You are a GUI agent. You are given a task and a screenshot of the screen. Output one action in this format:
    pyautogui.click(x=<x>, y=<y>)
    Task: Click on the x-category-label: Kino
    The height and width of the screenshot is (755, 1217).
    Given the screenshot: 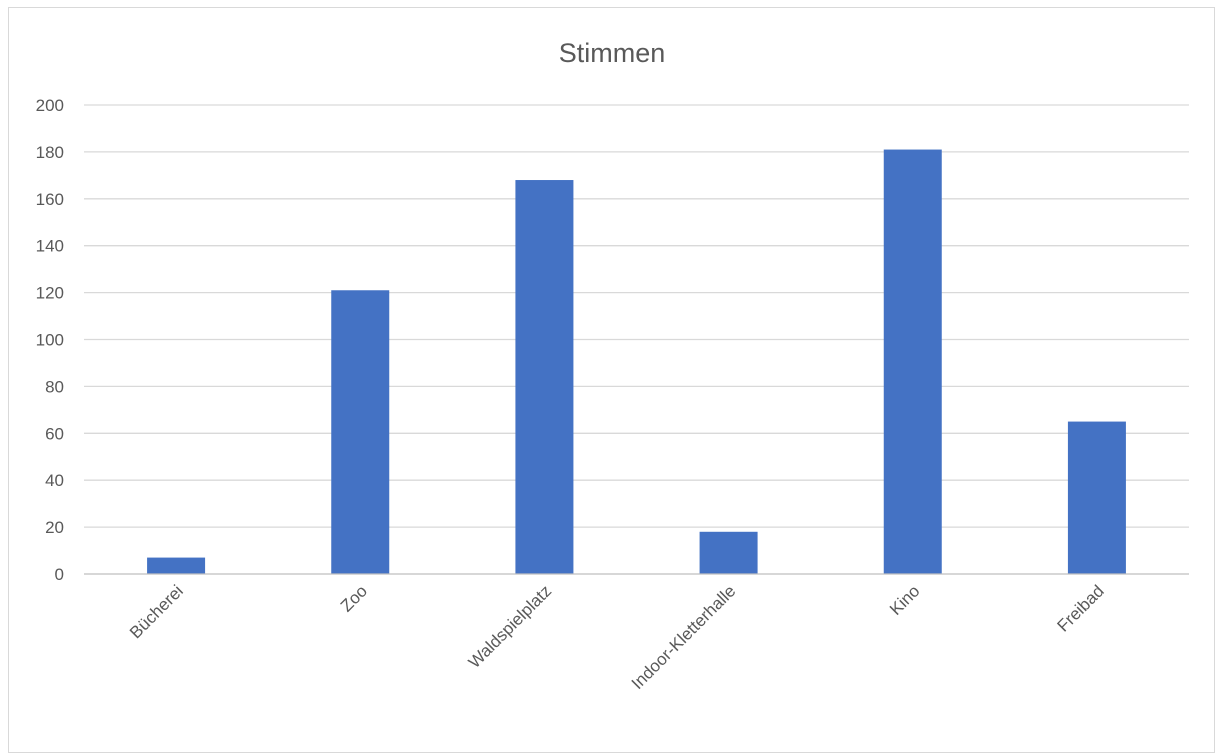 What is the action you would take?
    pyautogui.click(x=904, y=599)
    